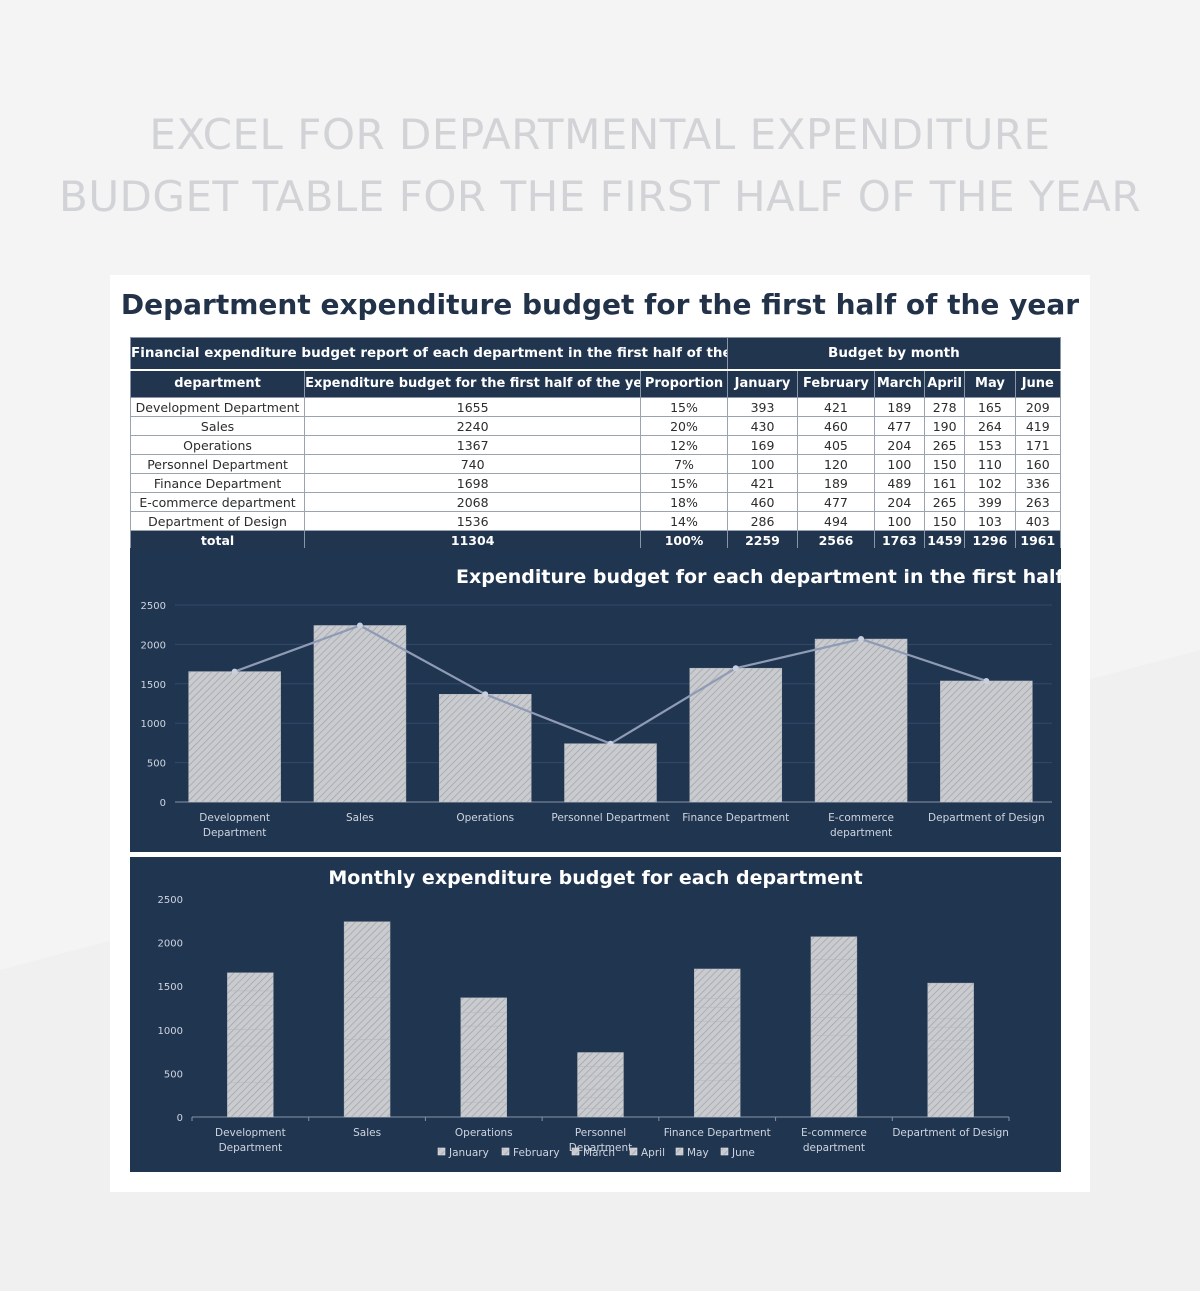  Describe the element at coordinates (684, 383) in the screenshot. I see `column-header: Proportion` at that location.